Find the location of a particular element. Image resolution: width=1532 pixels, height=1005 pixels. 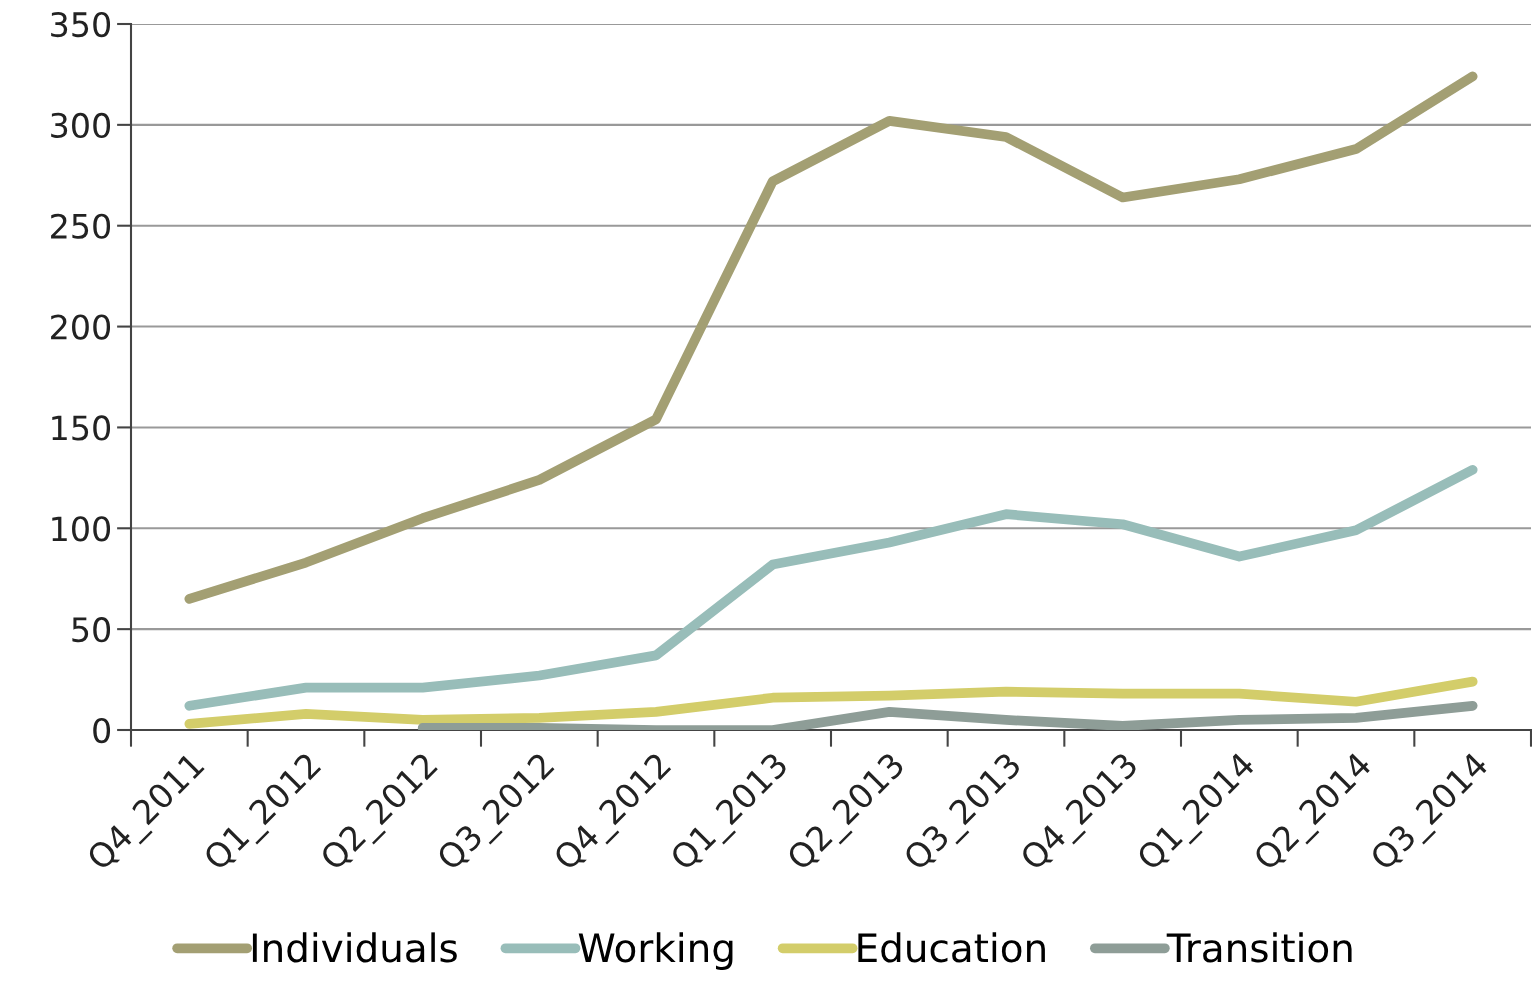

y-tick-label: 50 is located at coordinates (91, 630).